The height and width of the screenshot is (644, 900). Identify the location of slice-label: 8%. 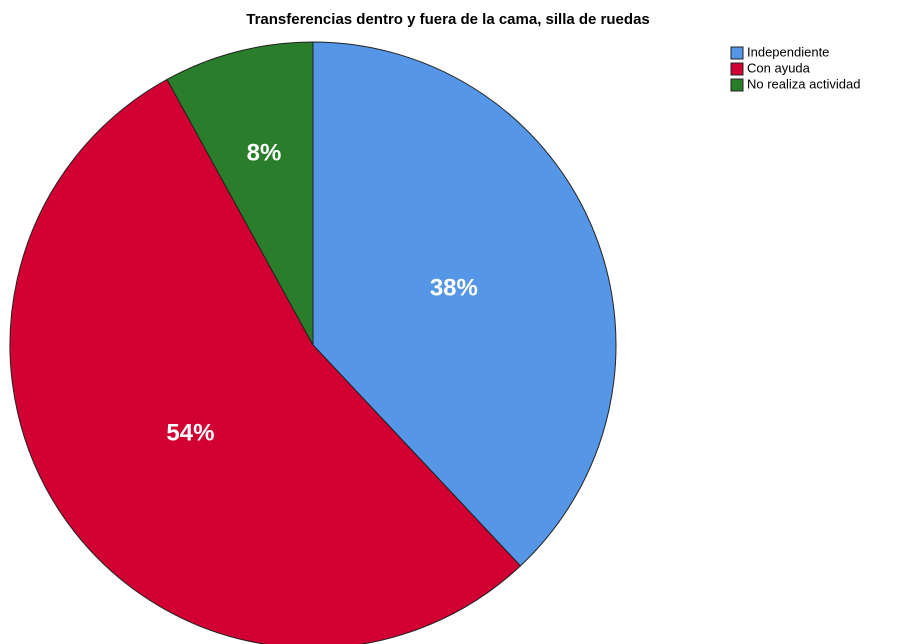
(264, 153).